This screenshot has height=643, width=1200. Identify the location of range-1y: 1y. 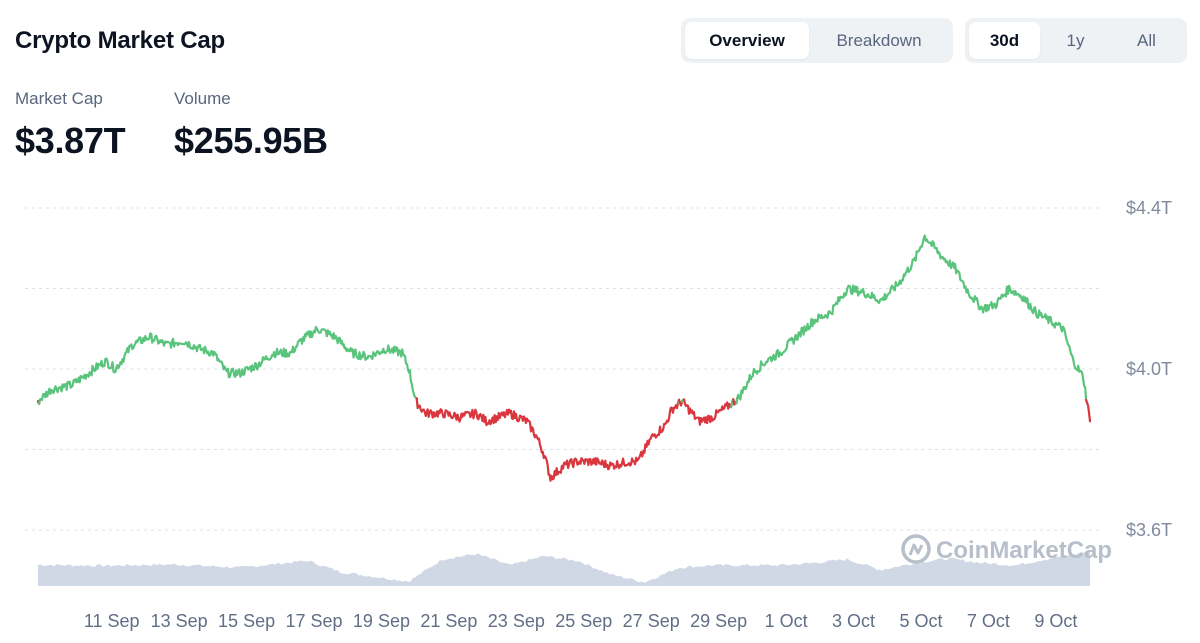
(1075, 40).